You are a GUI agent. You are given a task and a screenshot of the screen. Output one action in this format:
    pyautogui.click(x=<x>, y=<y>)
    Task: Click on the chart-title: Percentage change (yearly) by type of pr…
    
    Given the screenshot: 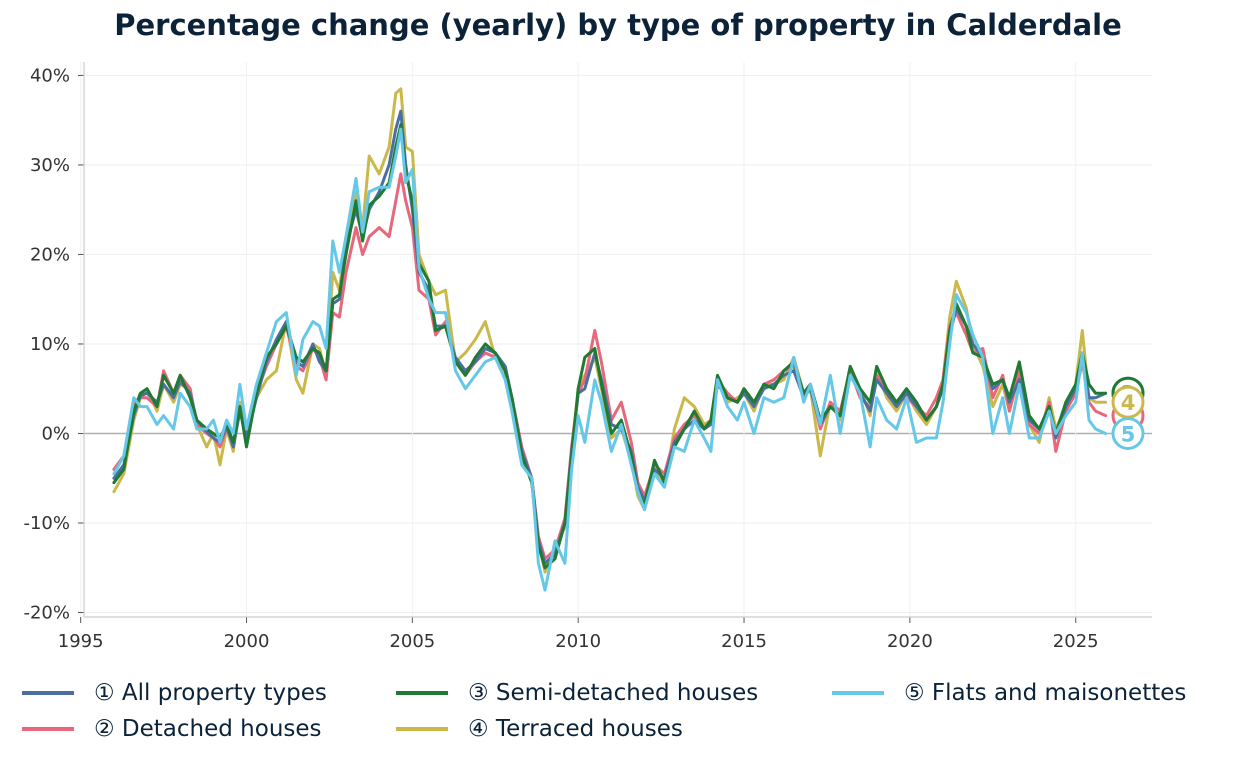 What is the action you would take?
    pyautogui.click(x=618, y=25)
    